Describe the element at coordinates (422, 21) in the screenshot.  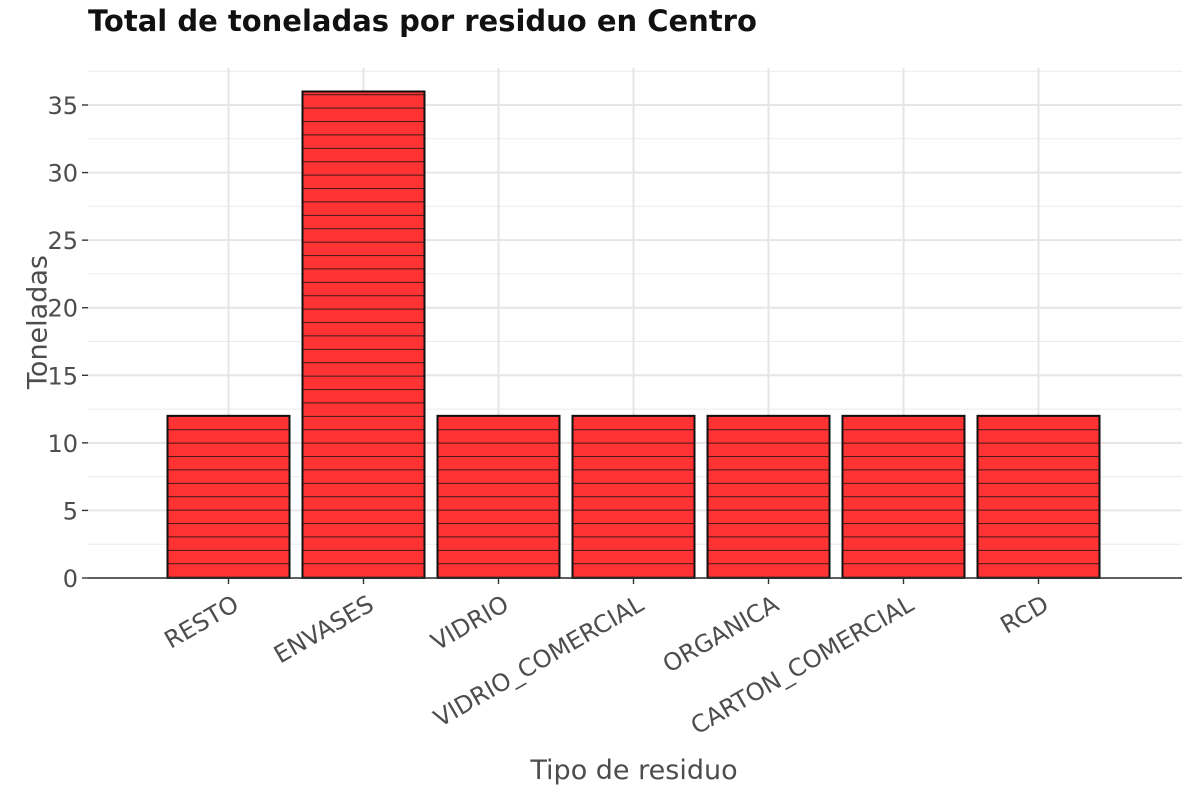
I see `chart-title: Total de toneladas por residuo en Centro` at that location.